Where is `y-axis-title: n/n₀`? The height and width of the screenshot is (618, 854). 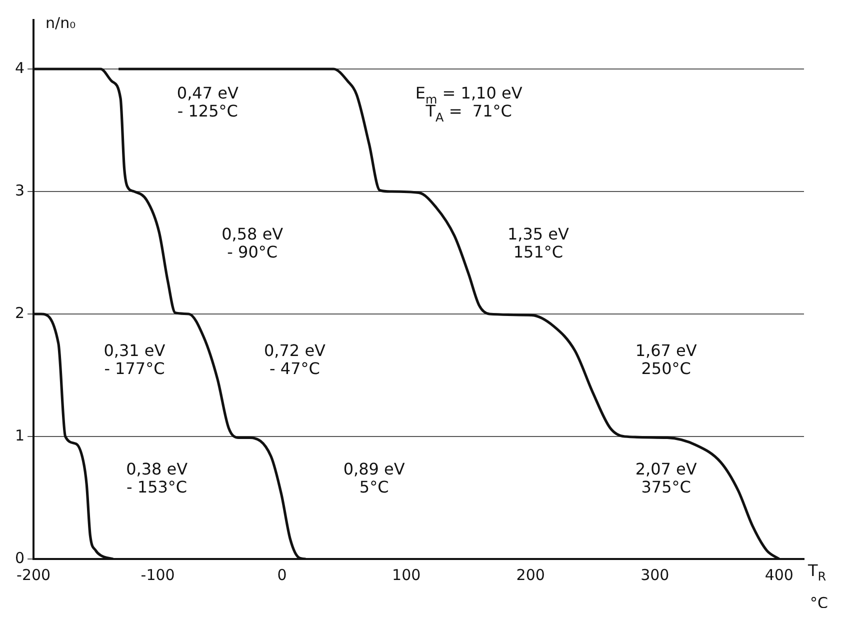
y-axis-title: n/n₀ is located at coordinates (61, 23).